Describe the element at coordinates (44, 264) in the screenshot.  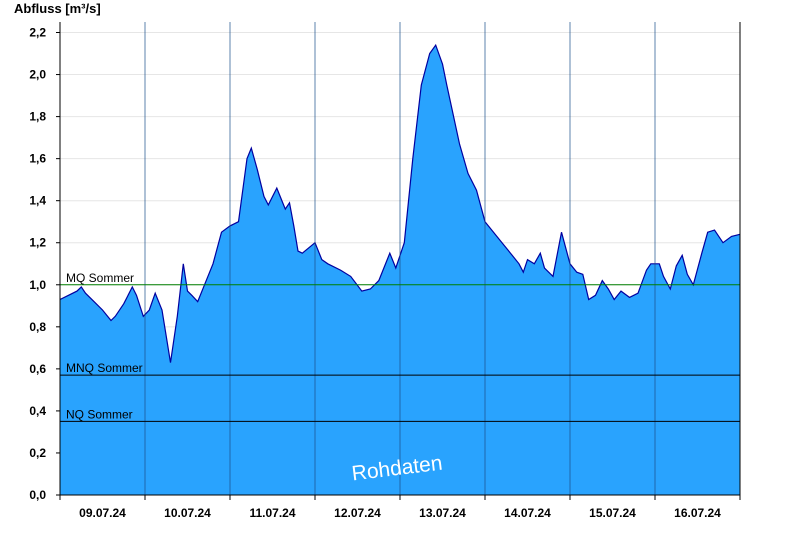
I see `y-axis-ticks: 0,0 0,2 0,4 0,6 0,8 1,0 1,2 1,4 1,6 1,8 2,0 2,2` at that location.